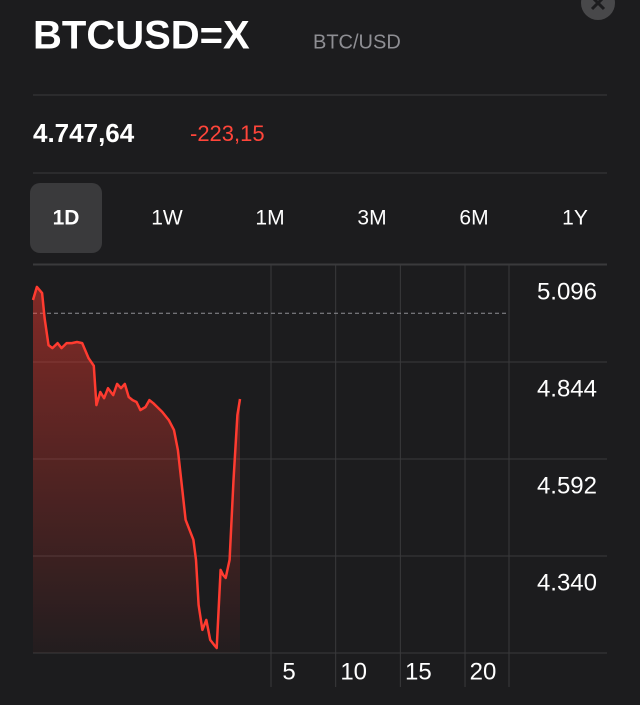  Describe the element at coordinates (357, 42) in the screenshot. I see `symbol-subtitle: BTC/USD` at that location.